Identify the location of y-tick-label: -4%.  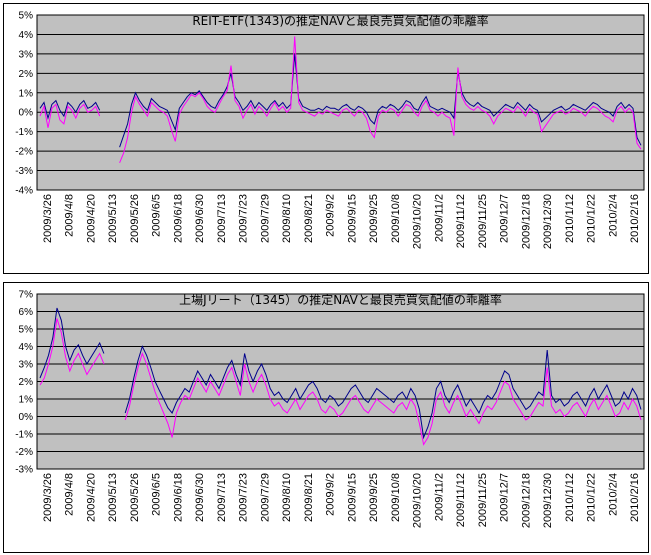
(24, 191).